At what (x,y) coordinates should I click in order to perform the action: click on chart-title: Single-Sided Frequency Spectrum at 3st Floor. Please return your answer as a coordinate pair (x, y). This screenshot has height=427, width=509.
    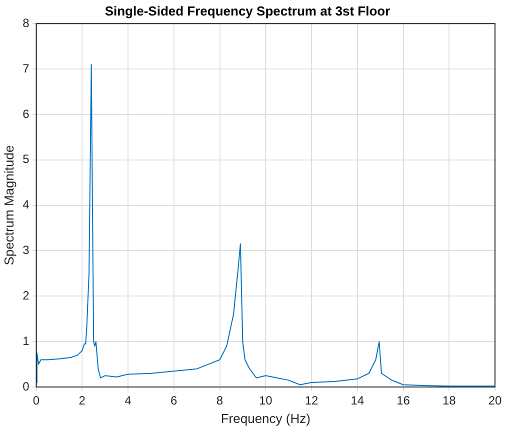
    Looking at the image, I should click on (247, 10).